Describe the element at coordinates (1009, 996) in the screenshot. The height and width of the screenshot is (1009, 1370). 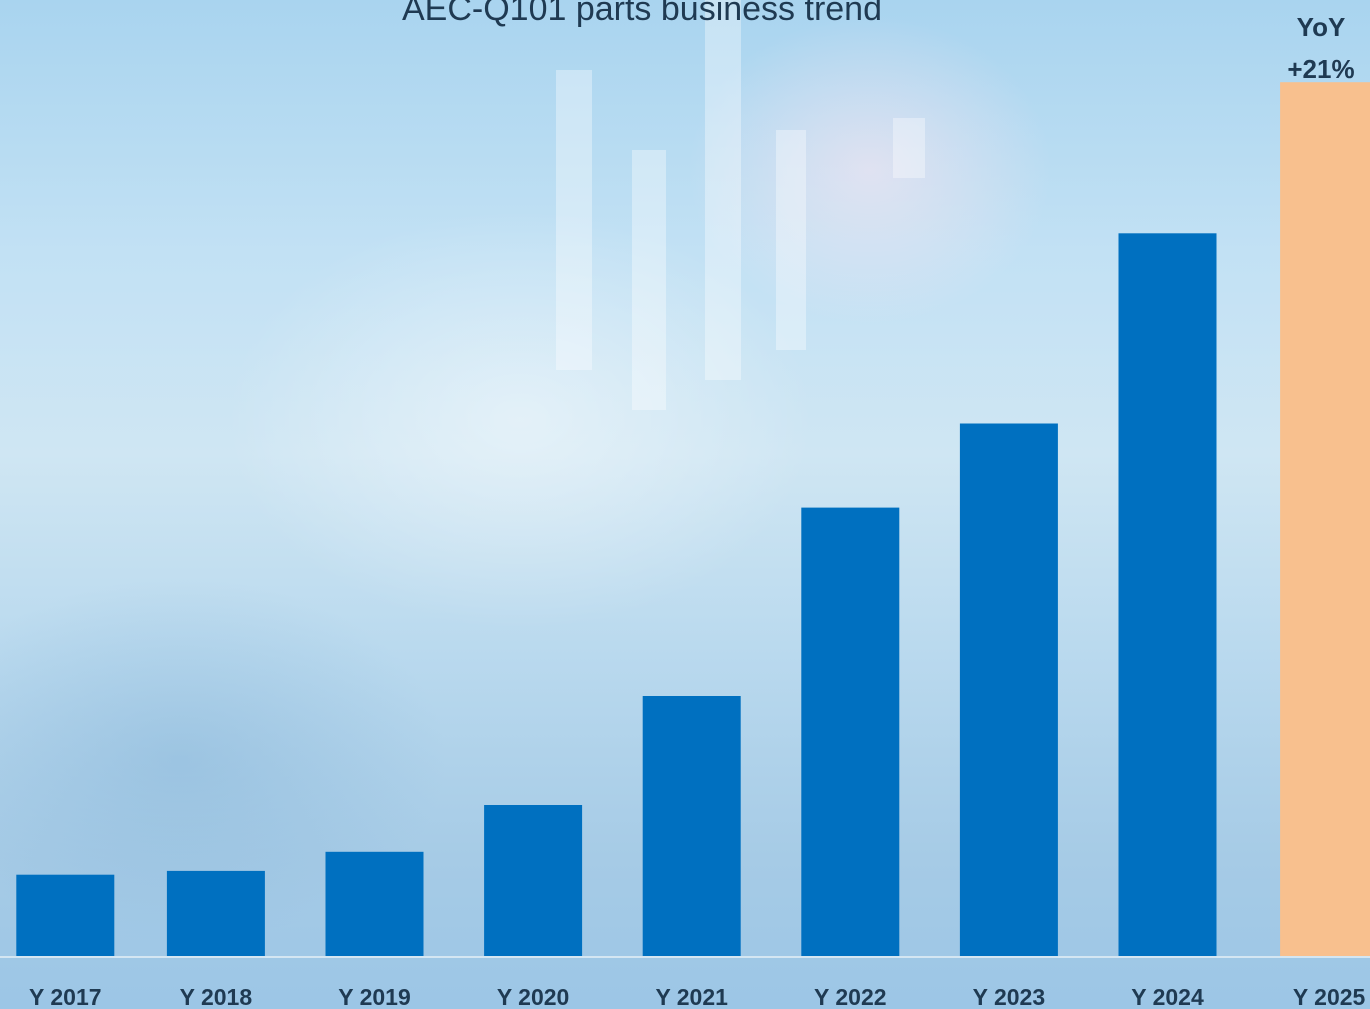
I see `x-tick-label: Y 2023` at that location.